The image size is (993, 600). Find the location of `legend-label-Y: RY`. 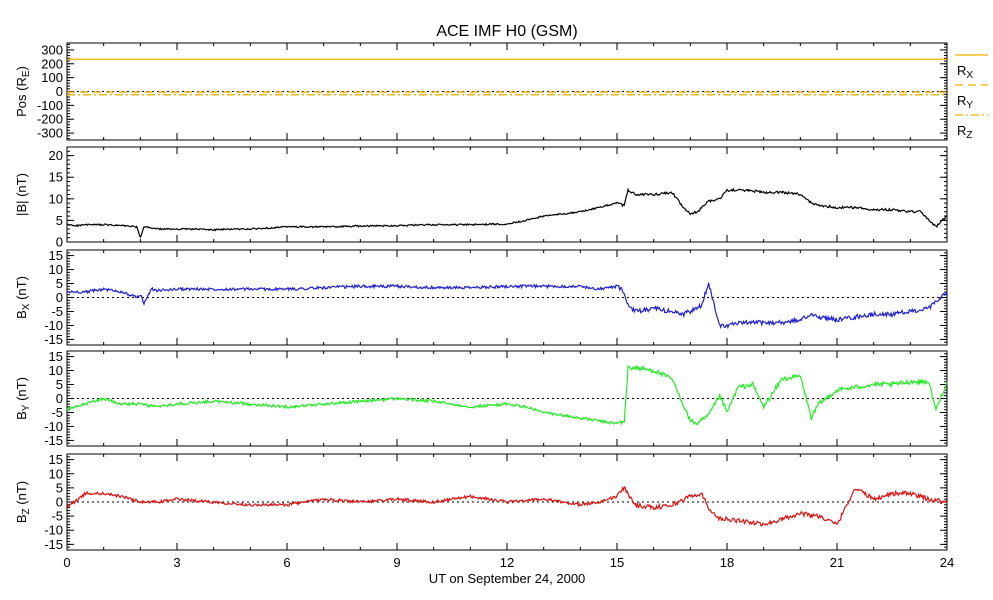

legend-label-Y: RY is located at coordinates (965, 102).